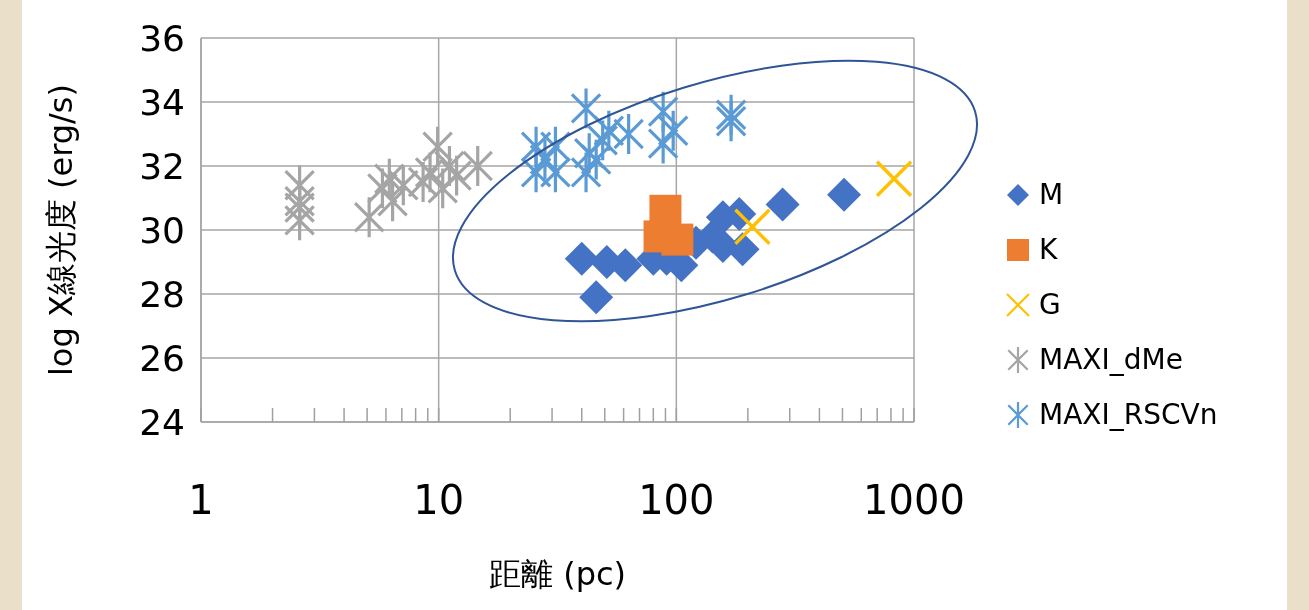  I want to click on legend-label: M, so click(1051, 194).